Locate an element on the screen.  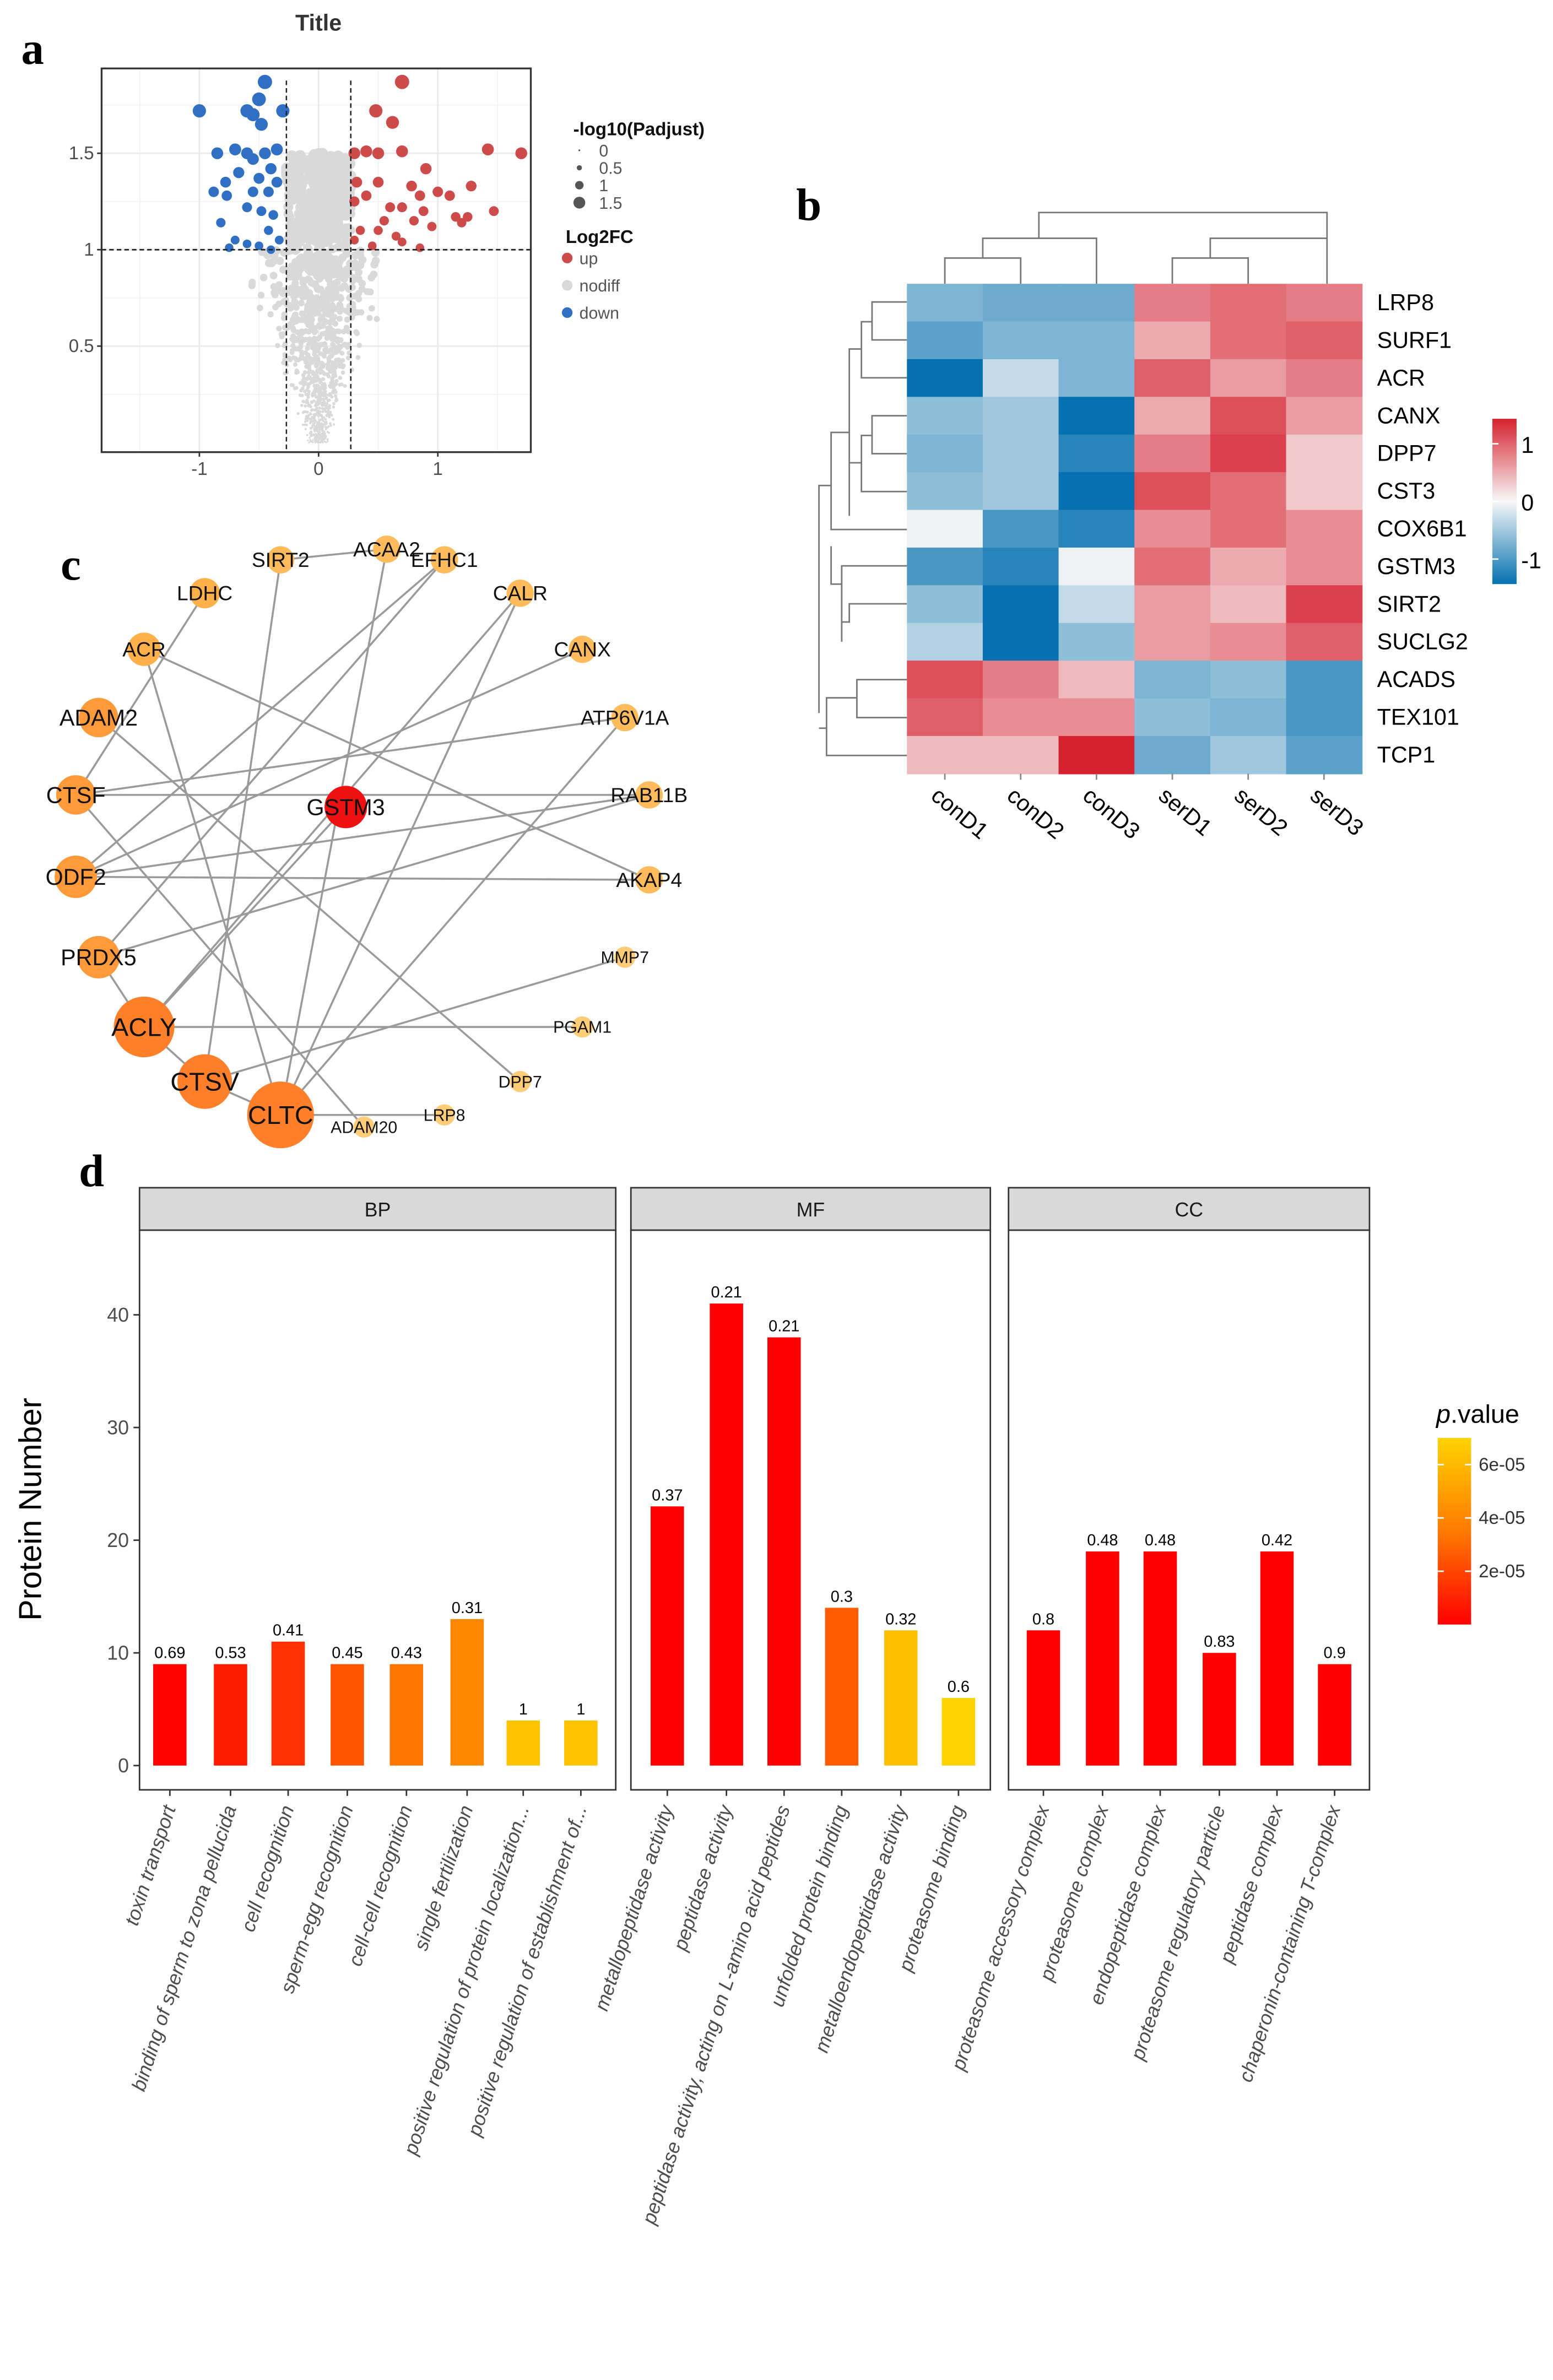
bar-value-label: 0.45 is located at coordinates (347, 1653).